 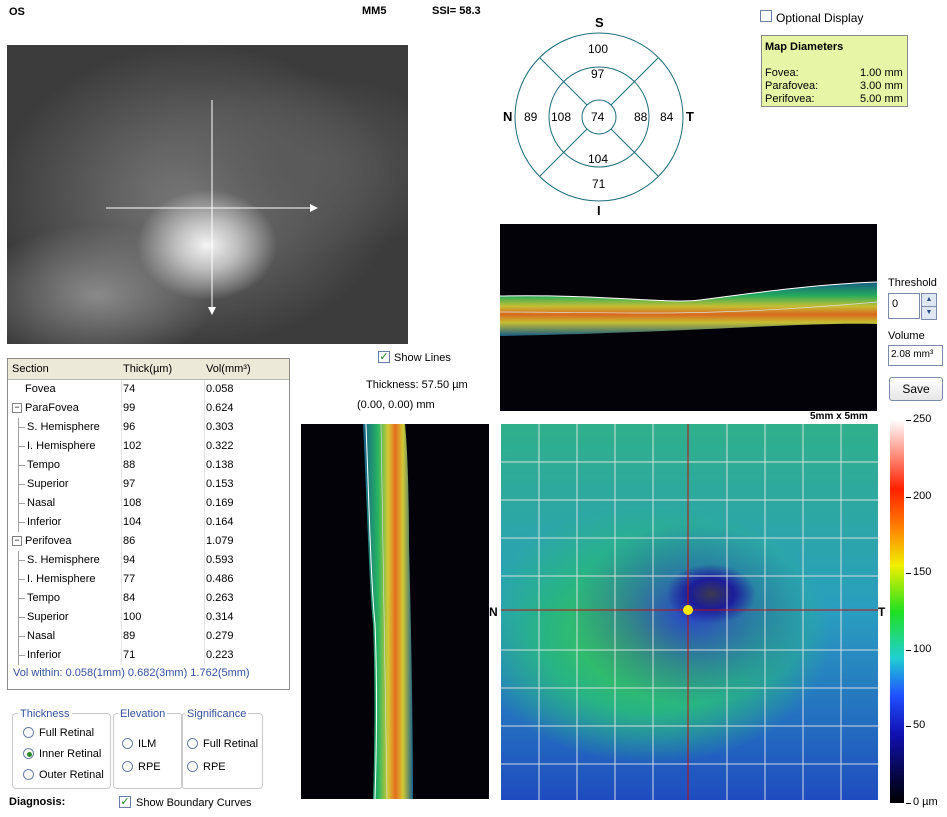 I want to click on diagnosis-label: Diagnosis:, so click(x=37, y=802).